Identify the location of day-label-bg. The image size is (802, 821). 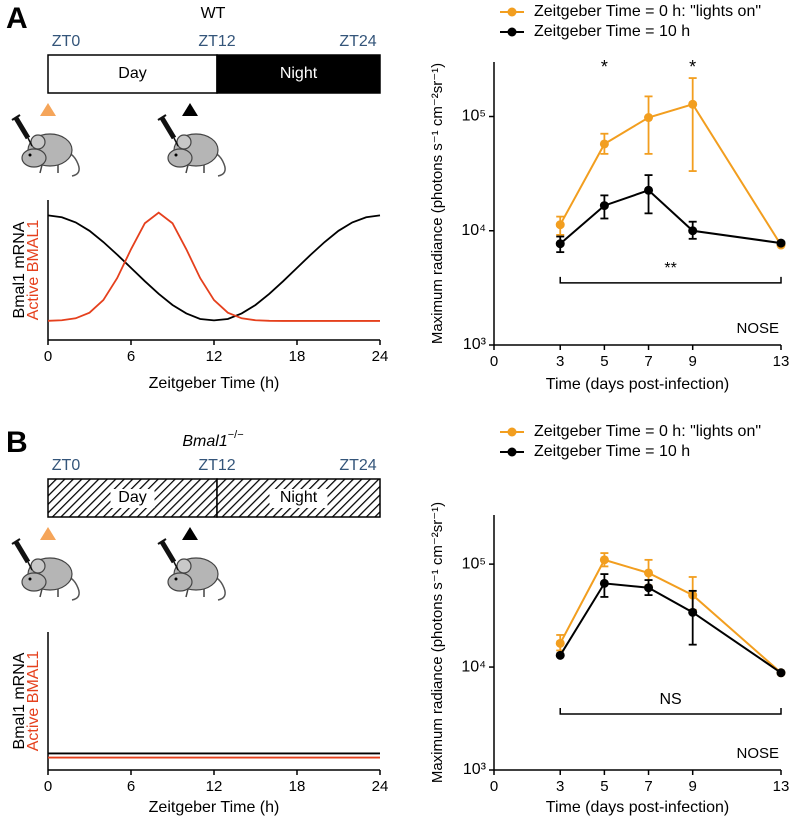
(132, 498).